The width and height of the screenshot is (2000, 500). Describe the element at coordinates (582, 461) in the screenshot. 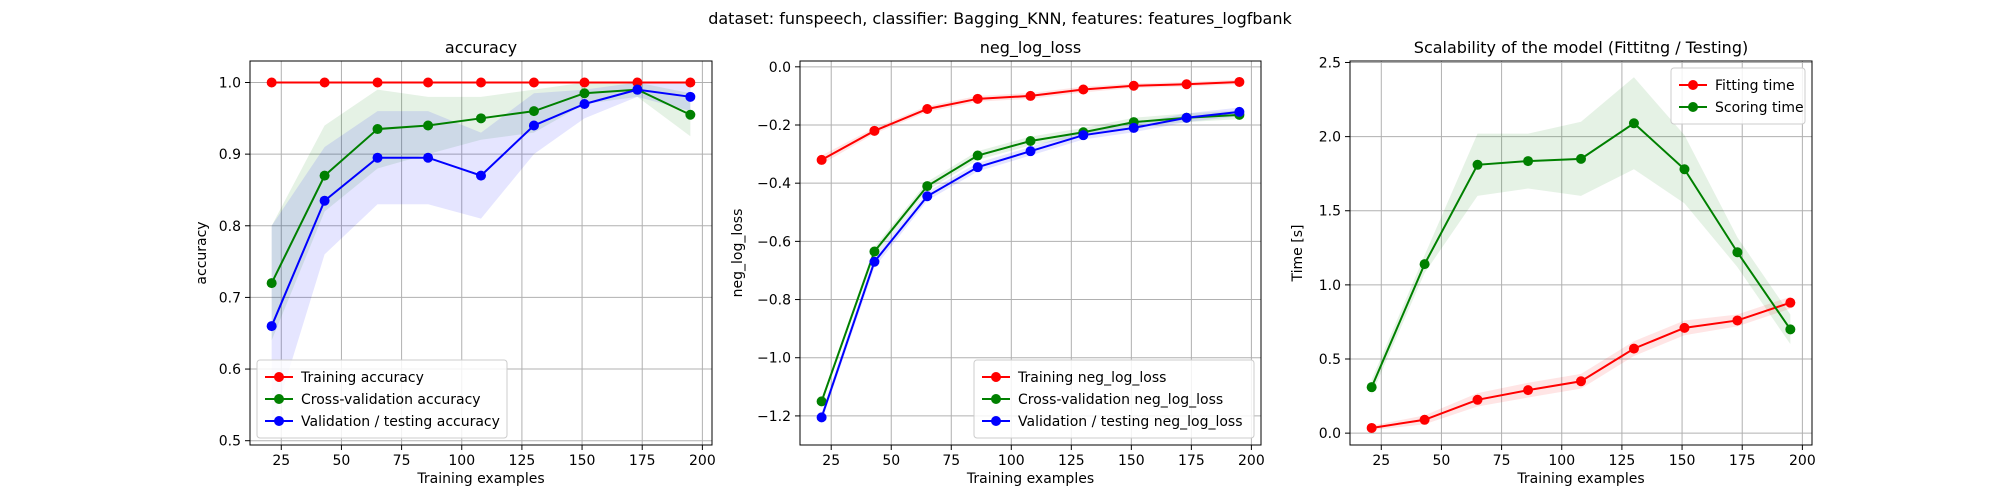

I see `x-tick-label: 150` at that location.